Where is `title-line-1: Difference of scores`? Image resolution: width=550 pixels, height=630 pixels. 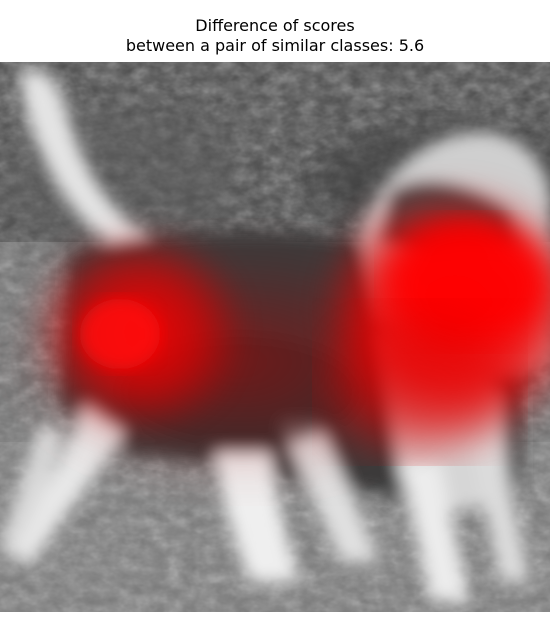 title-line-1: Difference of scores is located at coordinates (275, 25).